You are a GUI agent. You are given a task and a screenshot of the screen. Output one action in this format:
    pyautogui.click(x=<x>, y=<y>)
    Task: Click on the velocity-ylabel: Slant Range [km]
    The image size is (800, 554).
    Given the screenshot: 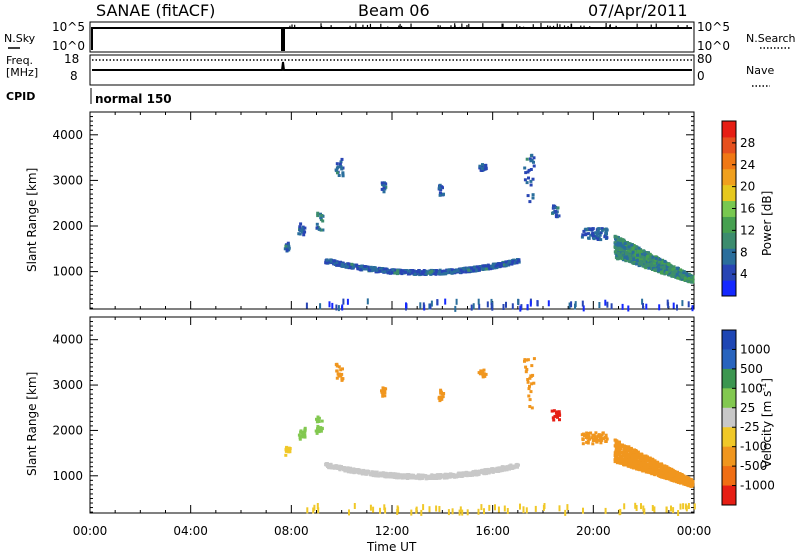 What is the action you would take?
    pyautogui.click(x=32, y=424)
    